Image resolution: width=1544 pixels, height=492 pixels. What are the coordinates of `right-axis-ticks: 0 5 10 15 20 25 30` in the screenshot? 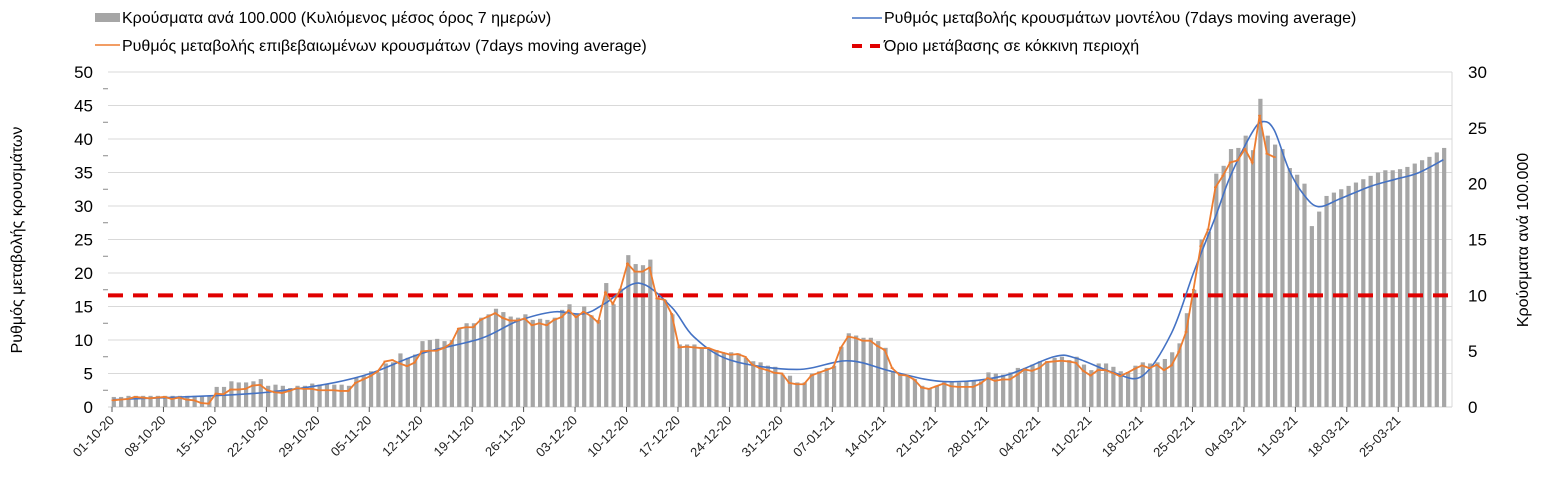 It's located at (1477, 240).